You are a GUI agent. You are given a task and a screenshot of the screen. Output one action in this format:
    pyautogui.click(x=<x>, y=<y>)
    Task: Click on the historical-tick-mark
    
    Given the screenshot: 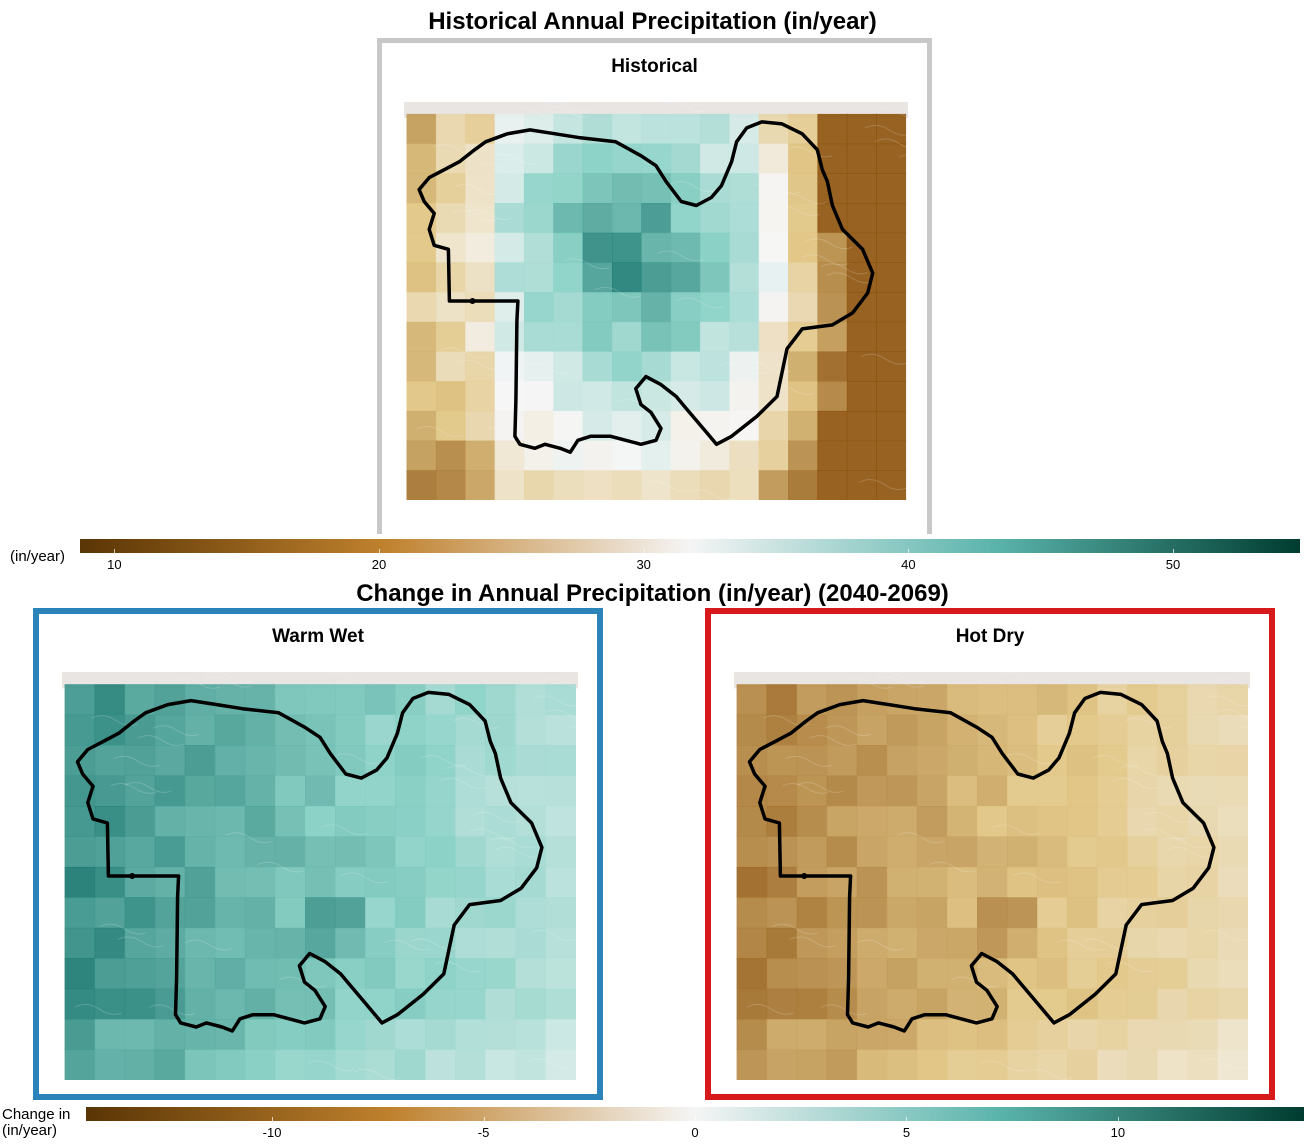 What is the action you would take?
    pyautogui.click(x=644, y=551)
    